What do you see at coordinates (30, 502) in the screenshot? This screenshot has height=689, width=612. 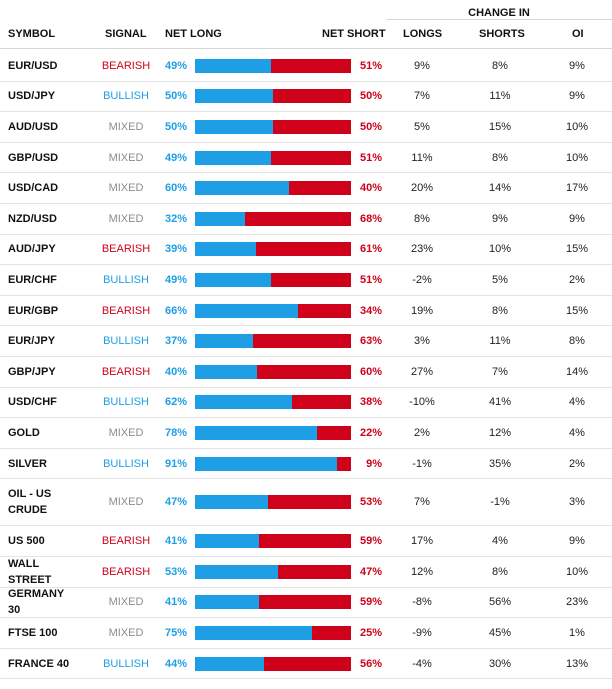 I see `symbol-cell: OIL - US CRUDE` at bounding box center [30, 502].